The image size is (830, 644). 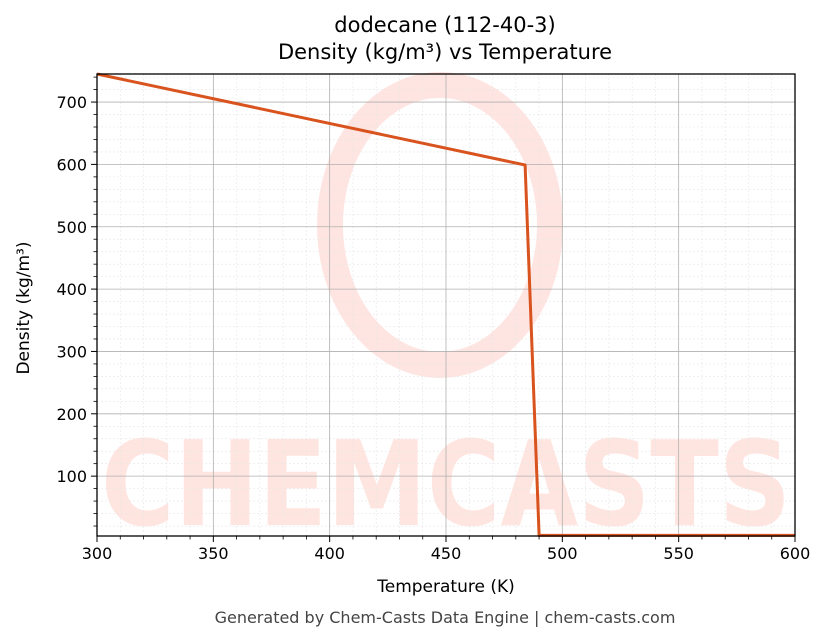 I want to click on x-tick-label: 450, so click(x=446, y=553).